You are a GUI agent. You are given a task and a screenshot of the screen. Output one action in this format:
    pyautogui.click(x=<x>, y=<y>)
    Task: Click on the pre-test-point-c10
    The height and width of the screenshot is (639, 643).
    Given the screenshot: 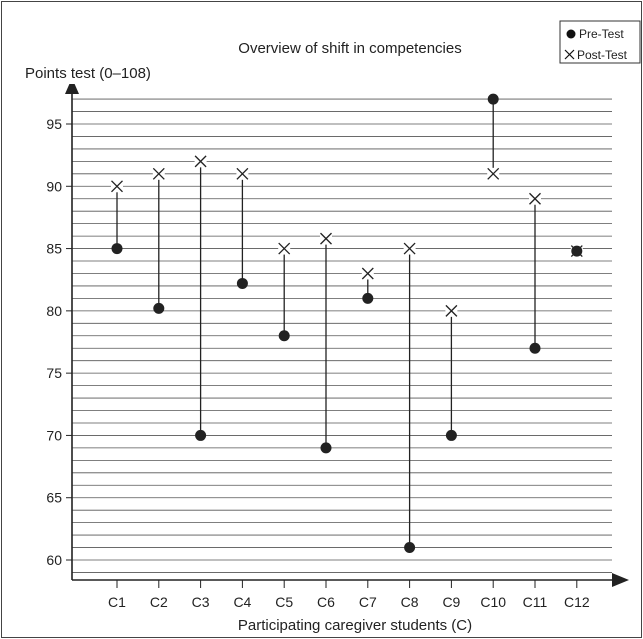 What is the action you would take?
    pyautogui.click(x=493, y=99)
    